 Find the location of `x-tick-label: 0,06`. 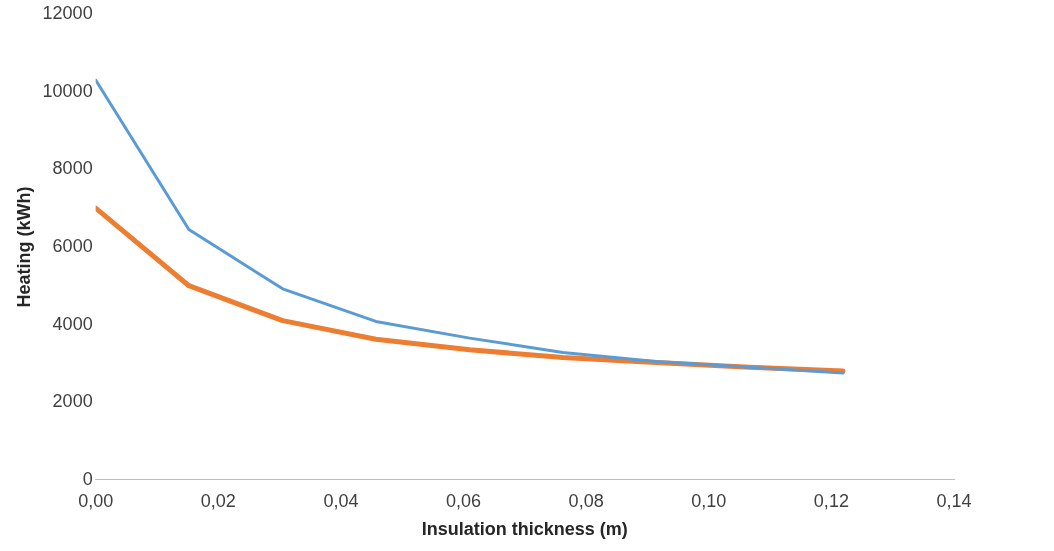

x-tick-label: 0,06 is located at coordinates (463, 500).